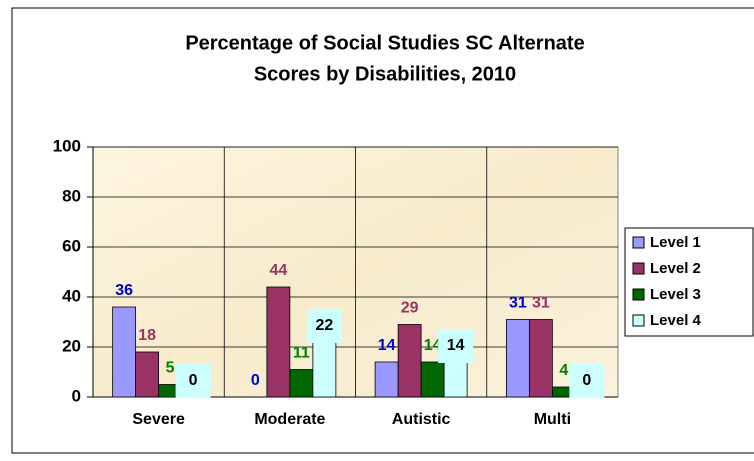  What do you see at coordinates (71, 295) in the screenshot?
I see `y-tick-label: 40` at bounding box center [71, 295].